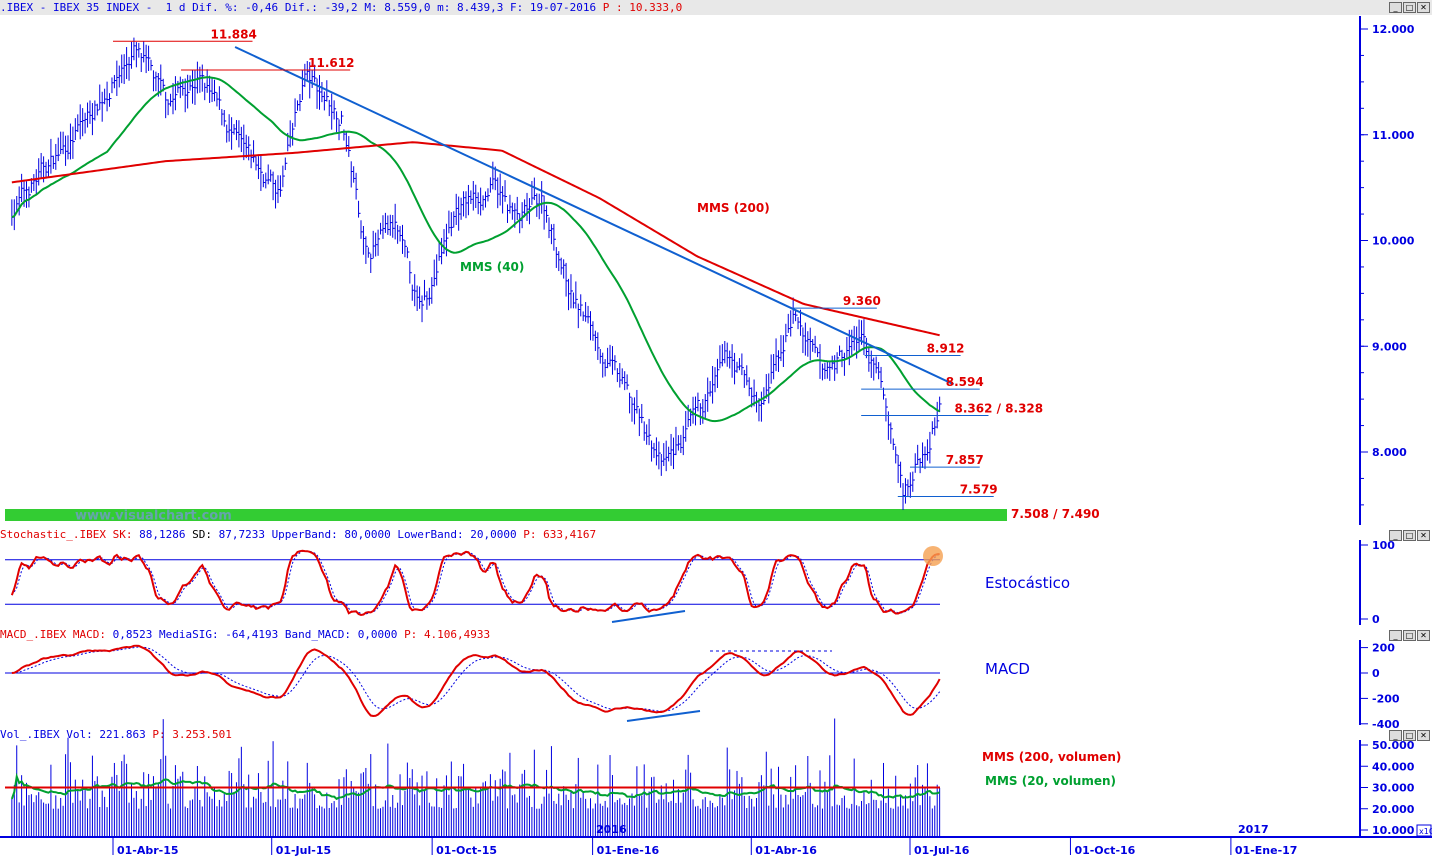 The image size is (1432, 857). What do you see at coordinates (716, 734) in the screenshot?
I see `vol-header: Vol_.IBEX Vol: 221.863 P: 3.253.501 _ □ ✕` at bounding box center [716, 734].